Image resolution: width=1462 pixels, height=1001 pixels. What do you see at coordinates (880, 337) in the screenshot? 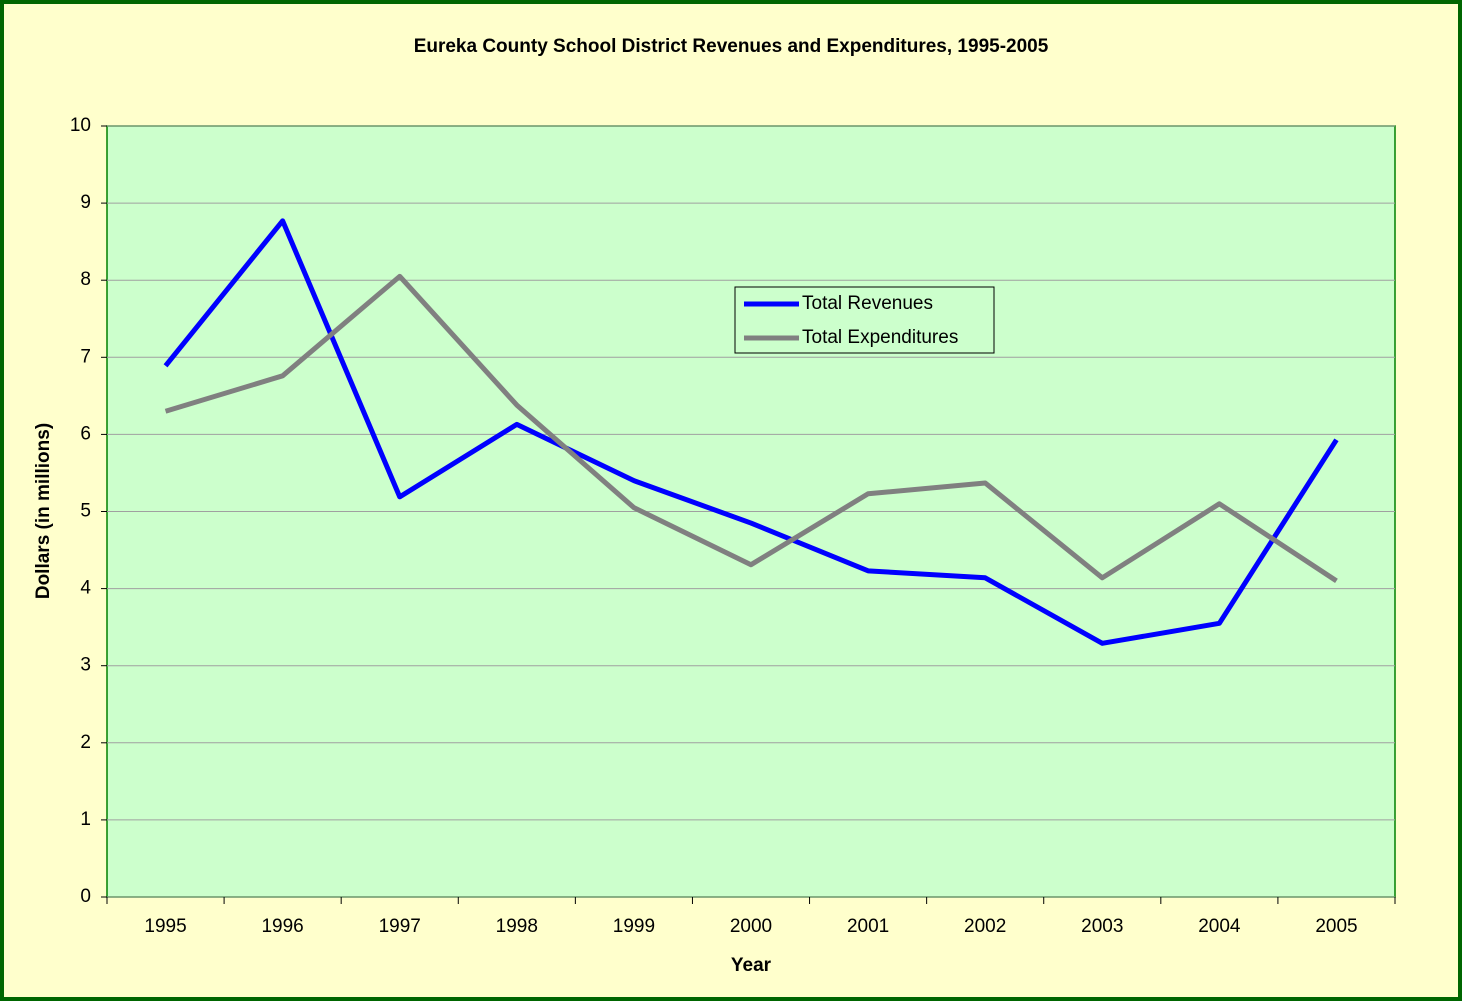
I see `legend-label: Total Expenditures` at bounding box center [880, 337].